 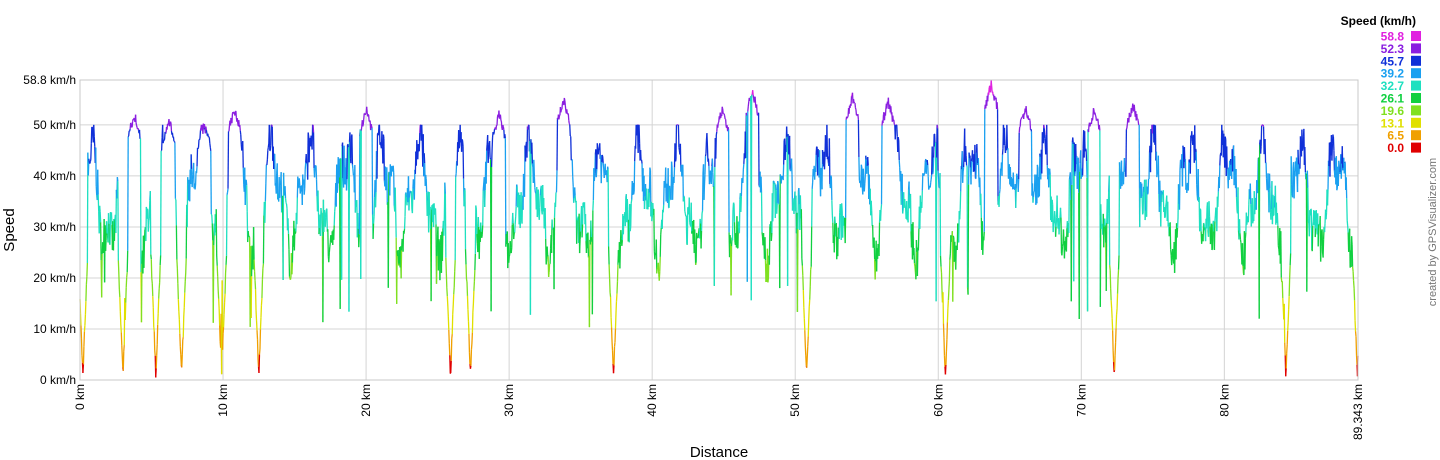 I want to click on legend-value: 45.7, so click(x=1393, y=61).